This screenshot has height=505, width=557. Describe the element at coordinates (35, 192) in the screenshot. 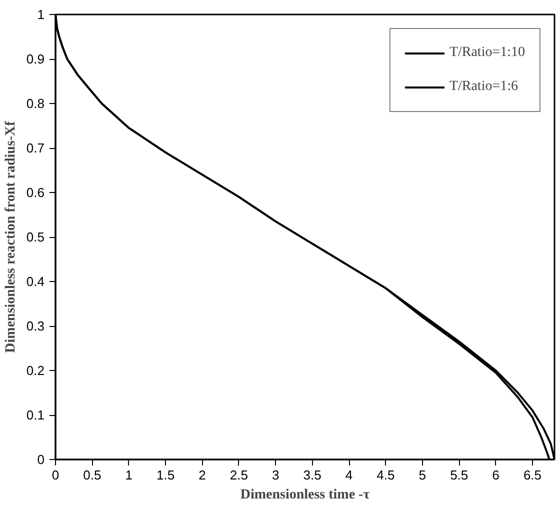

I see `y-tick-label: 0.6` at that location.